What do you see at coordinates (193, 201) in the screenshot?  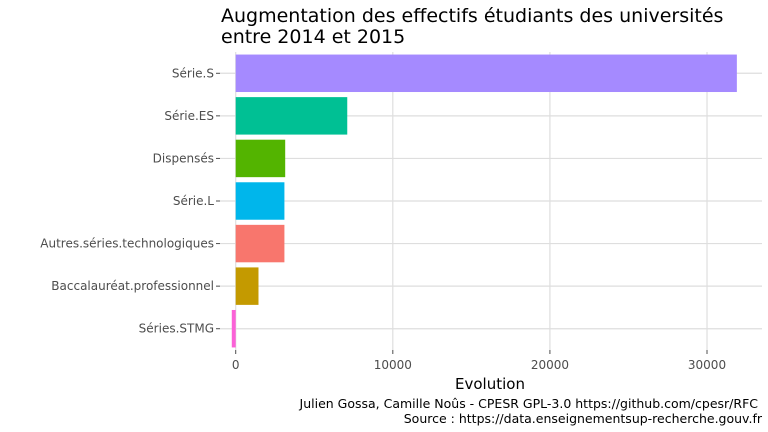 I see `y-tick-label: Série.L` at bounding box center [193, 201].